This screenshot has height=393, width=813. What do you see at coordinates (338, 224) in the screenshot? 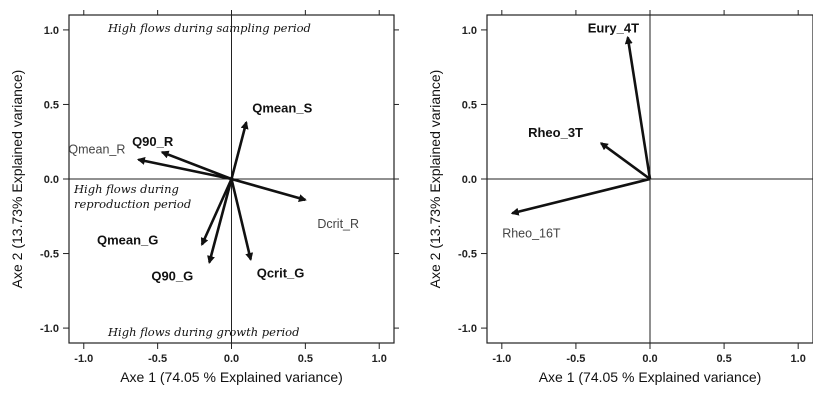
I see `vector-label: Dcrit_R` at bounding box center [338, 224].